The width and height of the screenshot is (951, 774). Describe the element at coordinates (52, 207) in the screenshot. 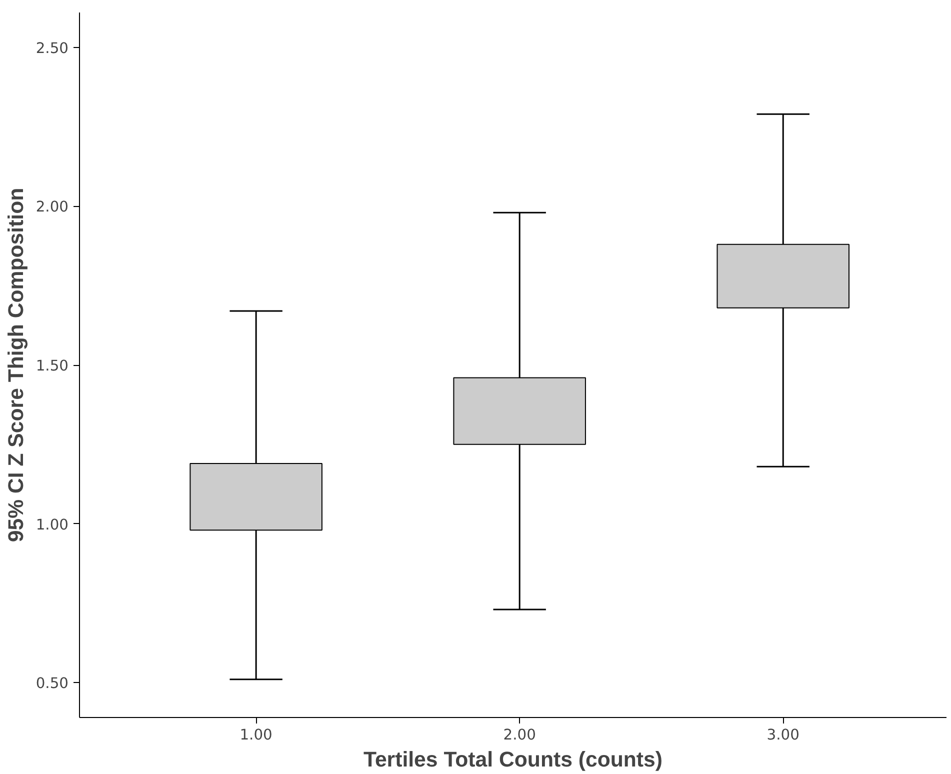

I see `y-tick-label: 2.00` at that location.